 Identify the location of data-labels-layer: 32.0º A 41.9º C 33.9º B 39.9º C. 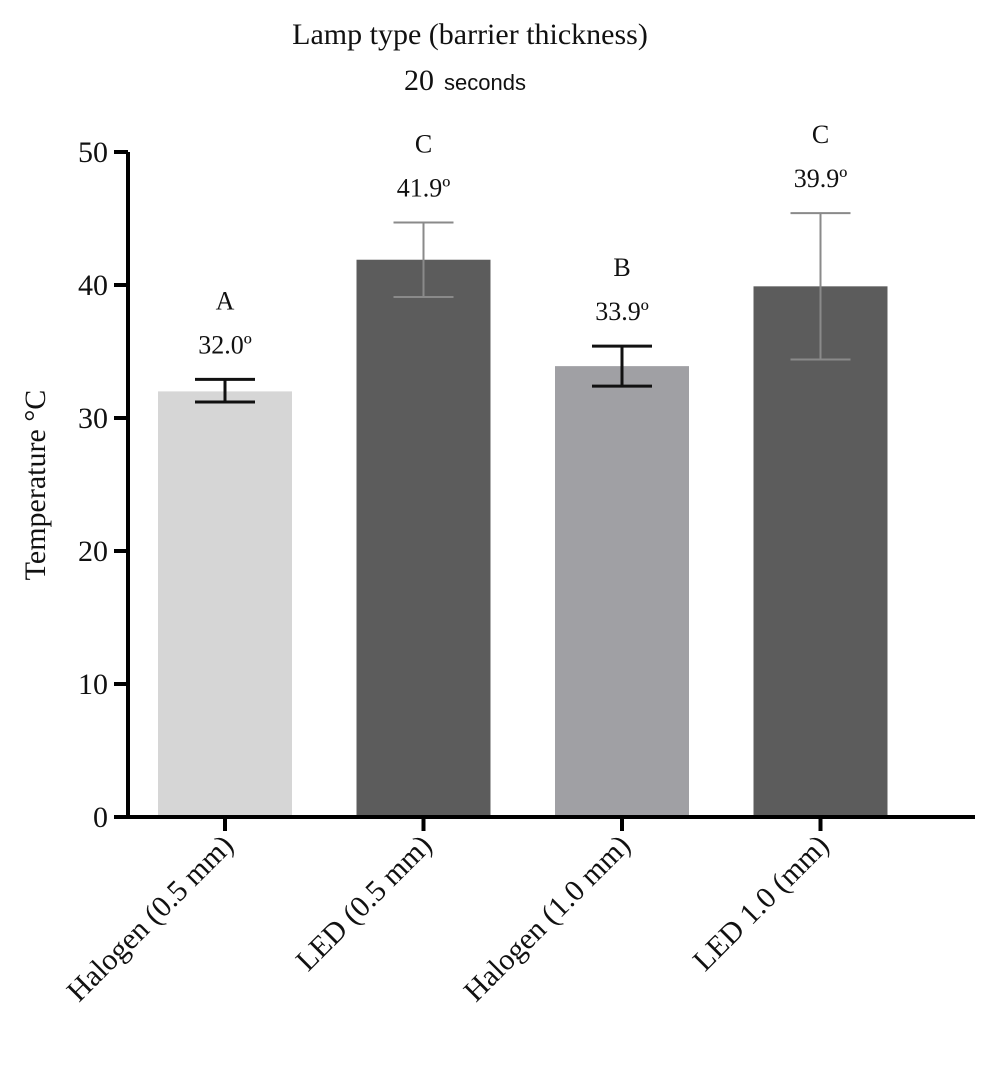
(522, 239).